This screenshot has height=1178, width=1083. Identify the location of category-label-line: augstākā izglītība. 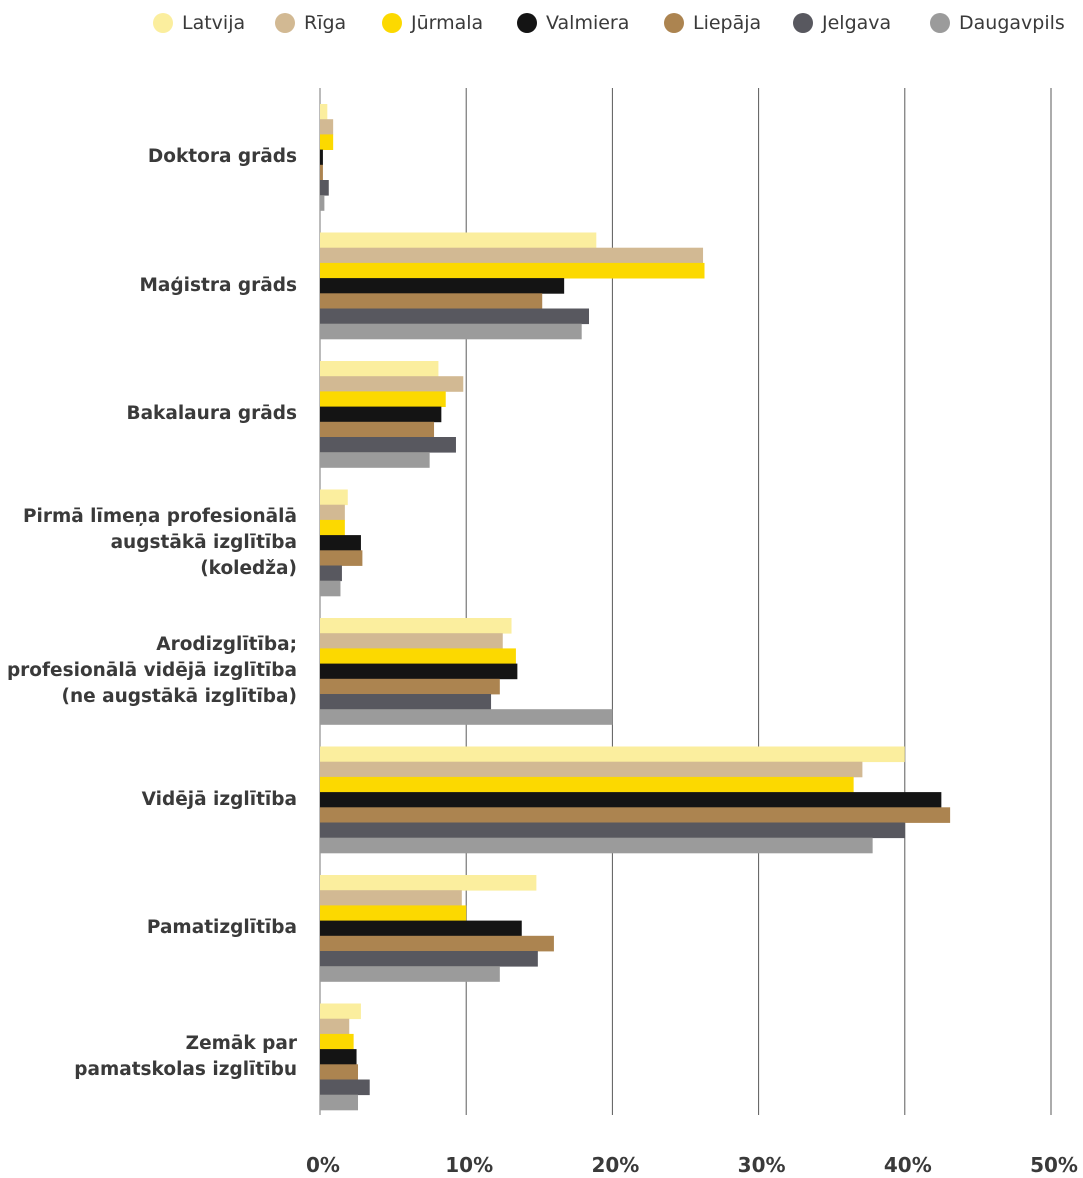
(203, 542).